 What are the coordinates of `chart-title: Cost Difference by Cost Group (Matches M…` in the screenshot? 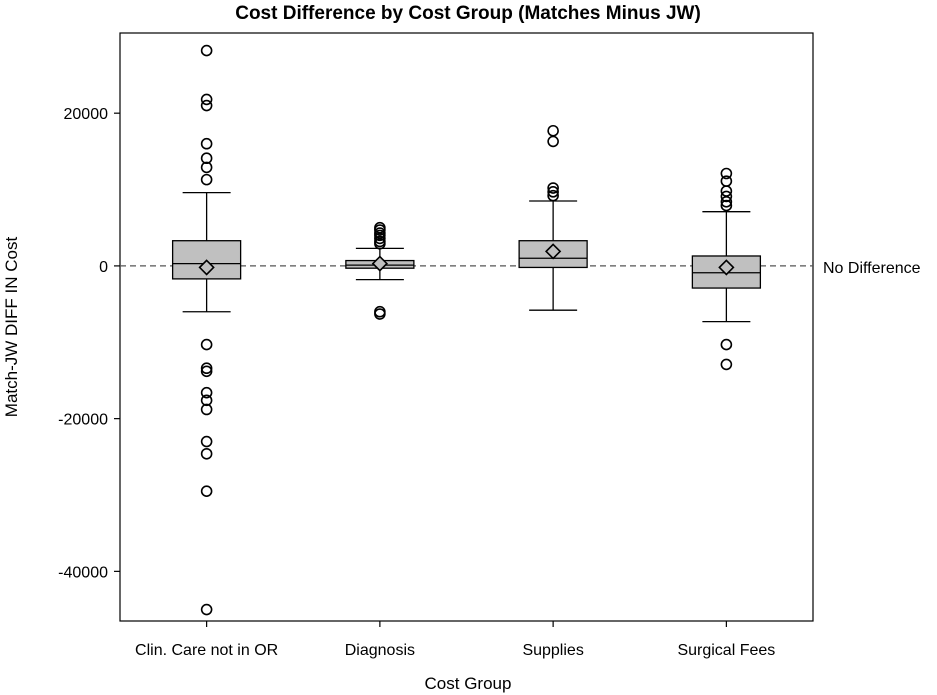 It's located at (468, 13).